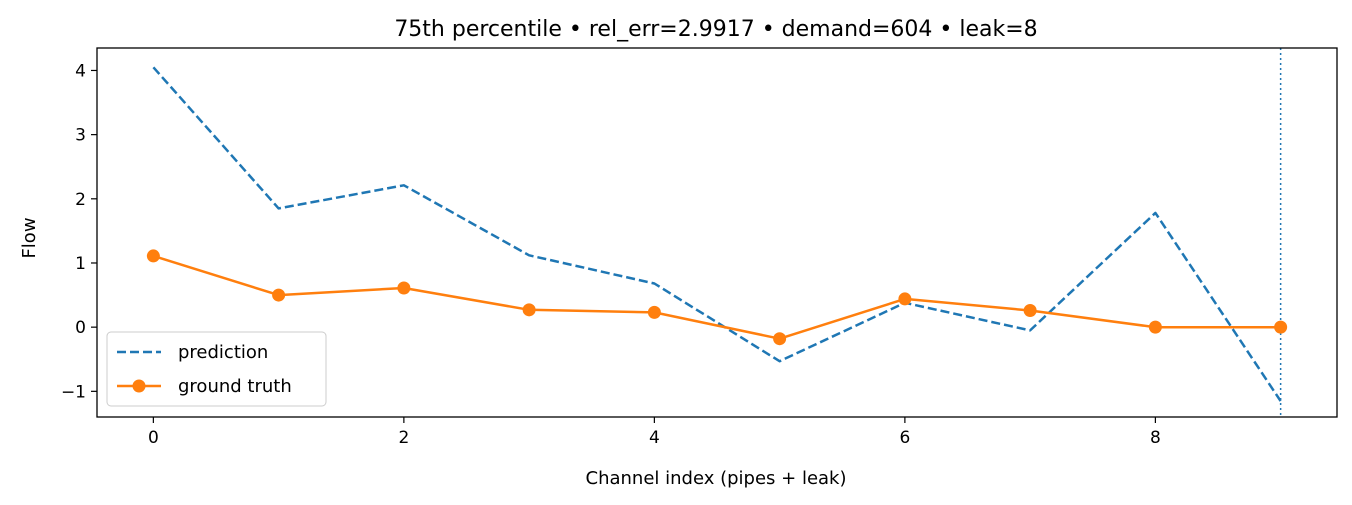  I want to click on legend-label-ground-truth: ground truth, so click(235, 386).